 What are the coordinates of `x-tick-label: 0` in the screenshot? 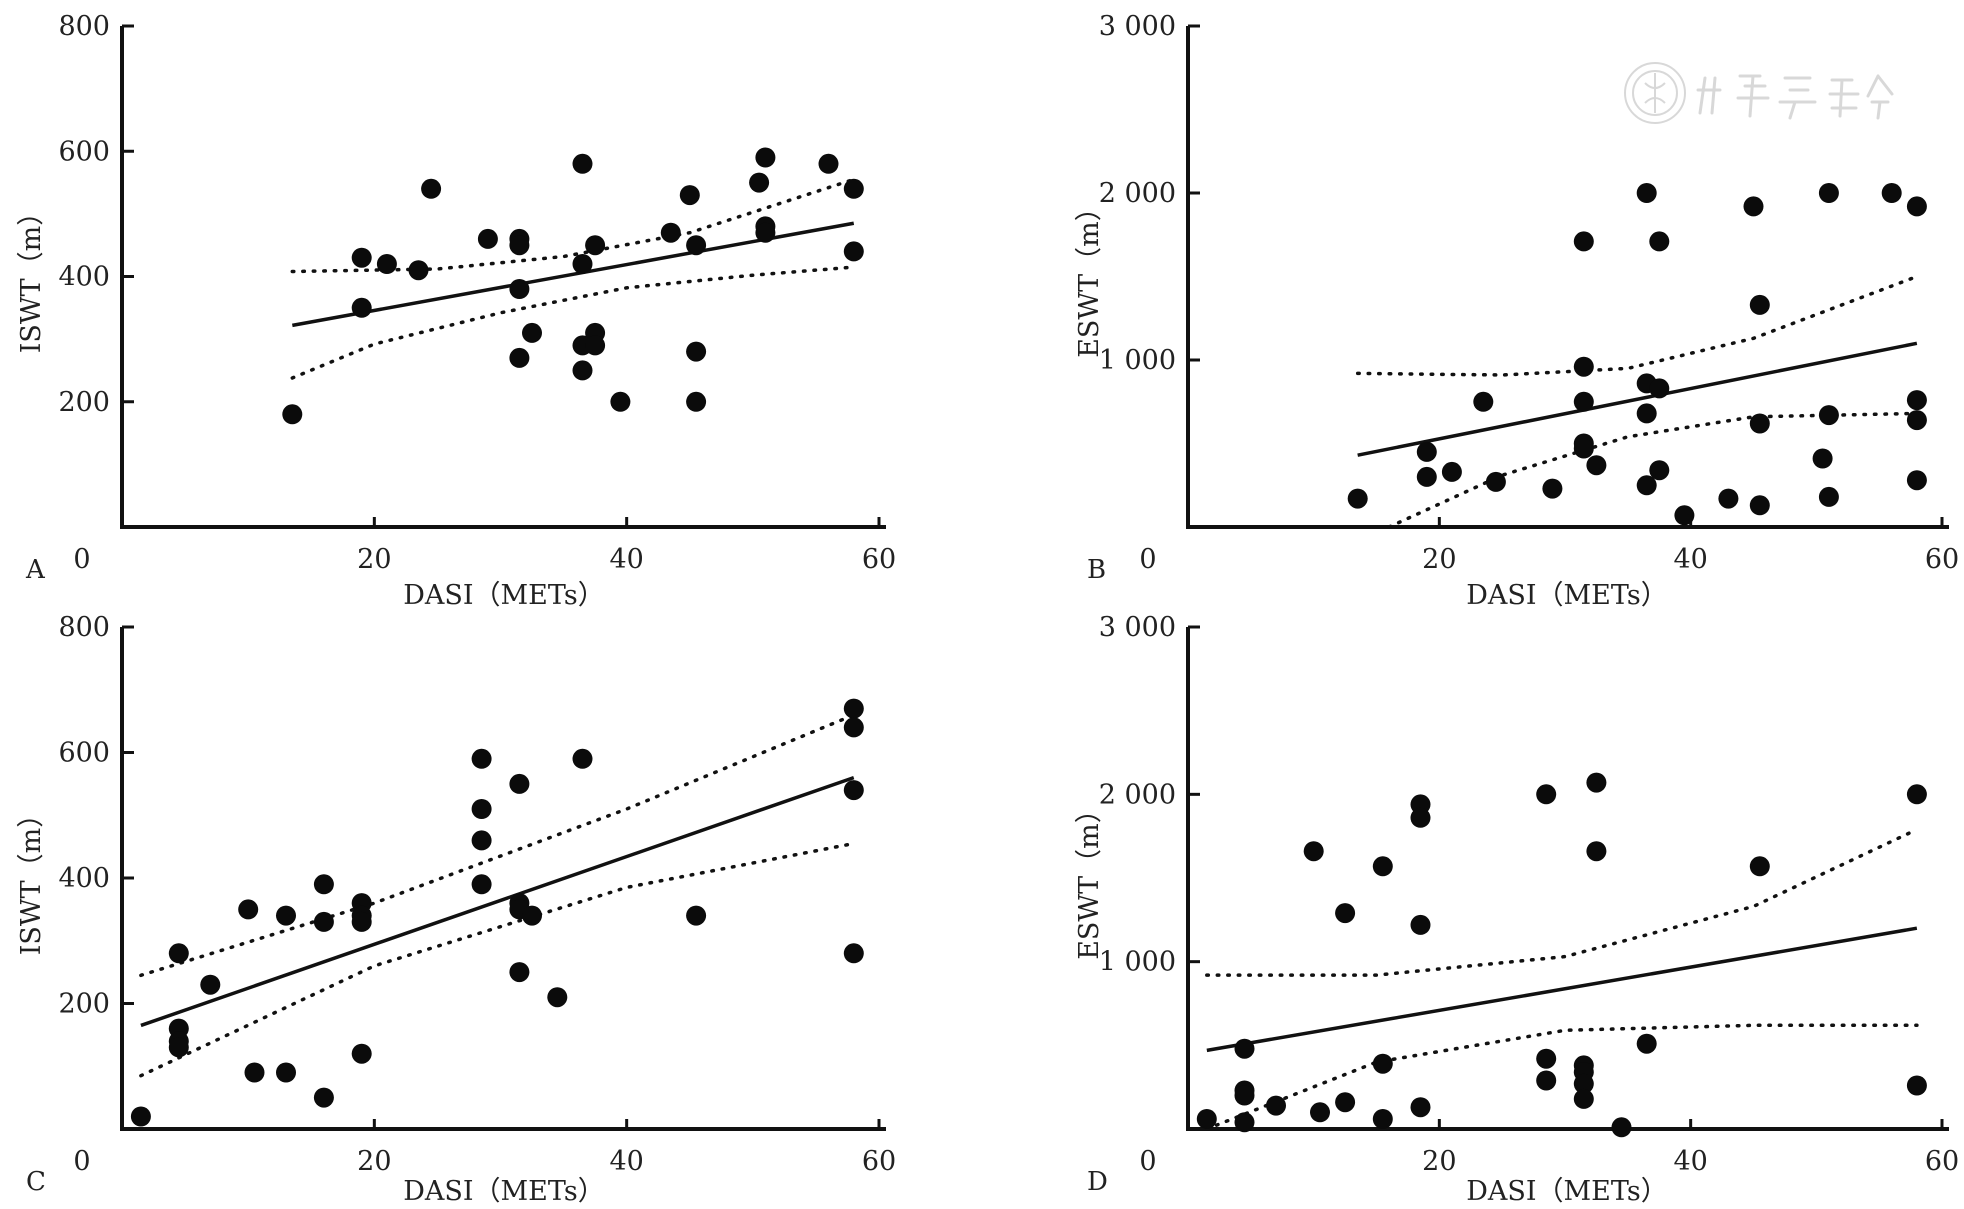 It's located at (1147, 1161).